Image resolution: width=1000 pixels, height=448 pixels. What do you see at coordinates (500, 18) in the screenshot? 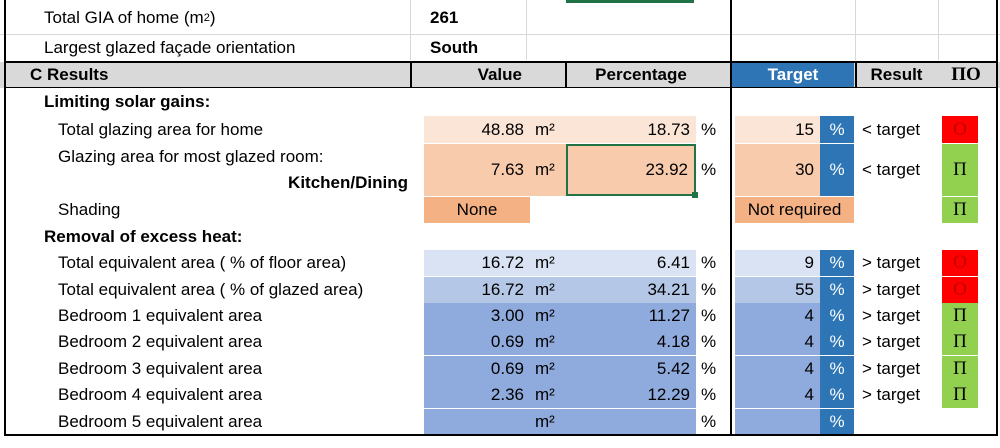
I see `info-row-gia: Total GIA of home (m 2) 261` at bounding box center [500, 18].